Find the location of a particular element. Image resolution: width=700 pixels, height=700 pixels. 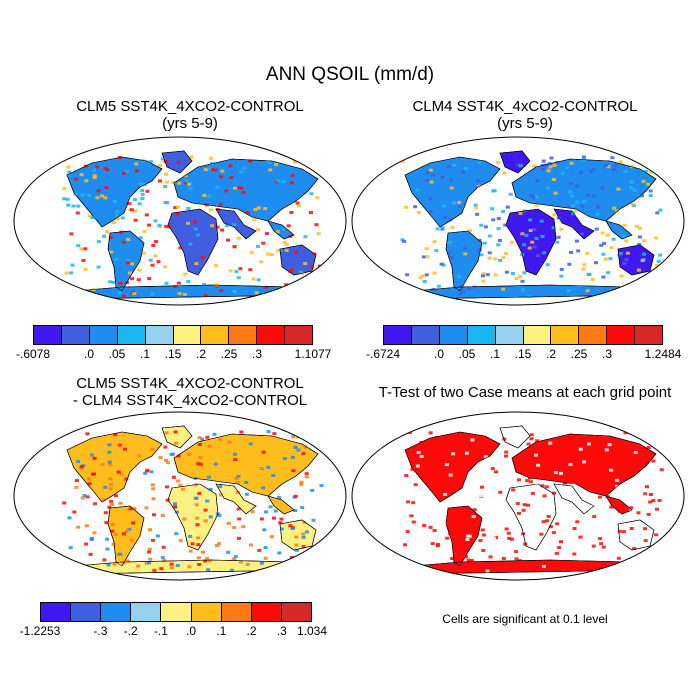

coastline-north-america is located at coordinates (452, 192).